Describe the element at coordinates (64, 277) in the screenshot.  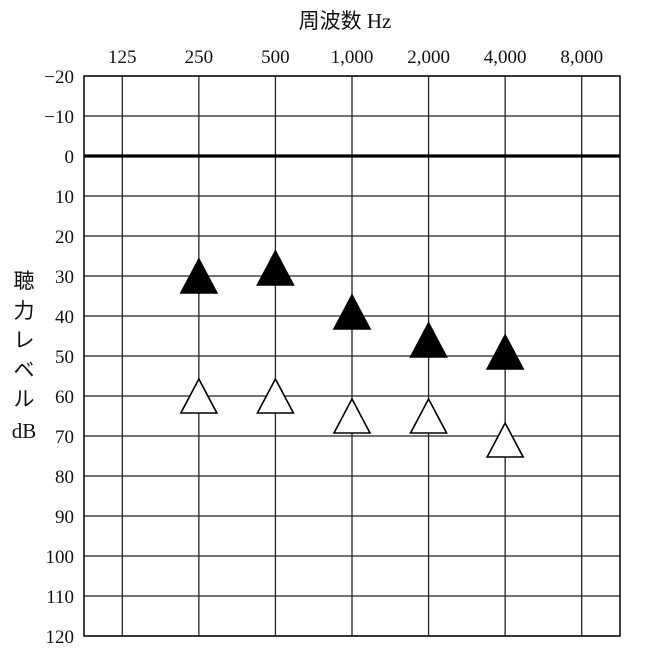
I see `y-tick-label: 30` at that location.